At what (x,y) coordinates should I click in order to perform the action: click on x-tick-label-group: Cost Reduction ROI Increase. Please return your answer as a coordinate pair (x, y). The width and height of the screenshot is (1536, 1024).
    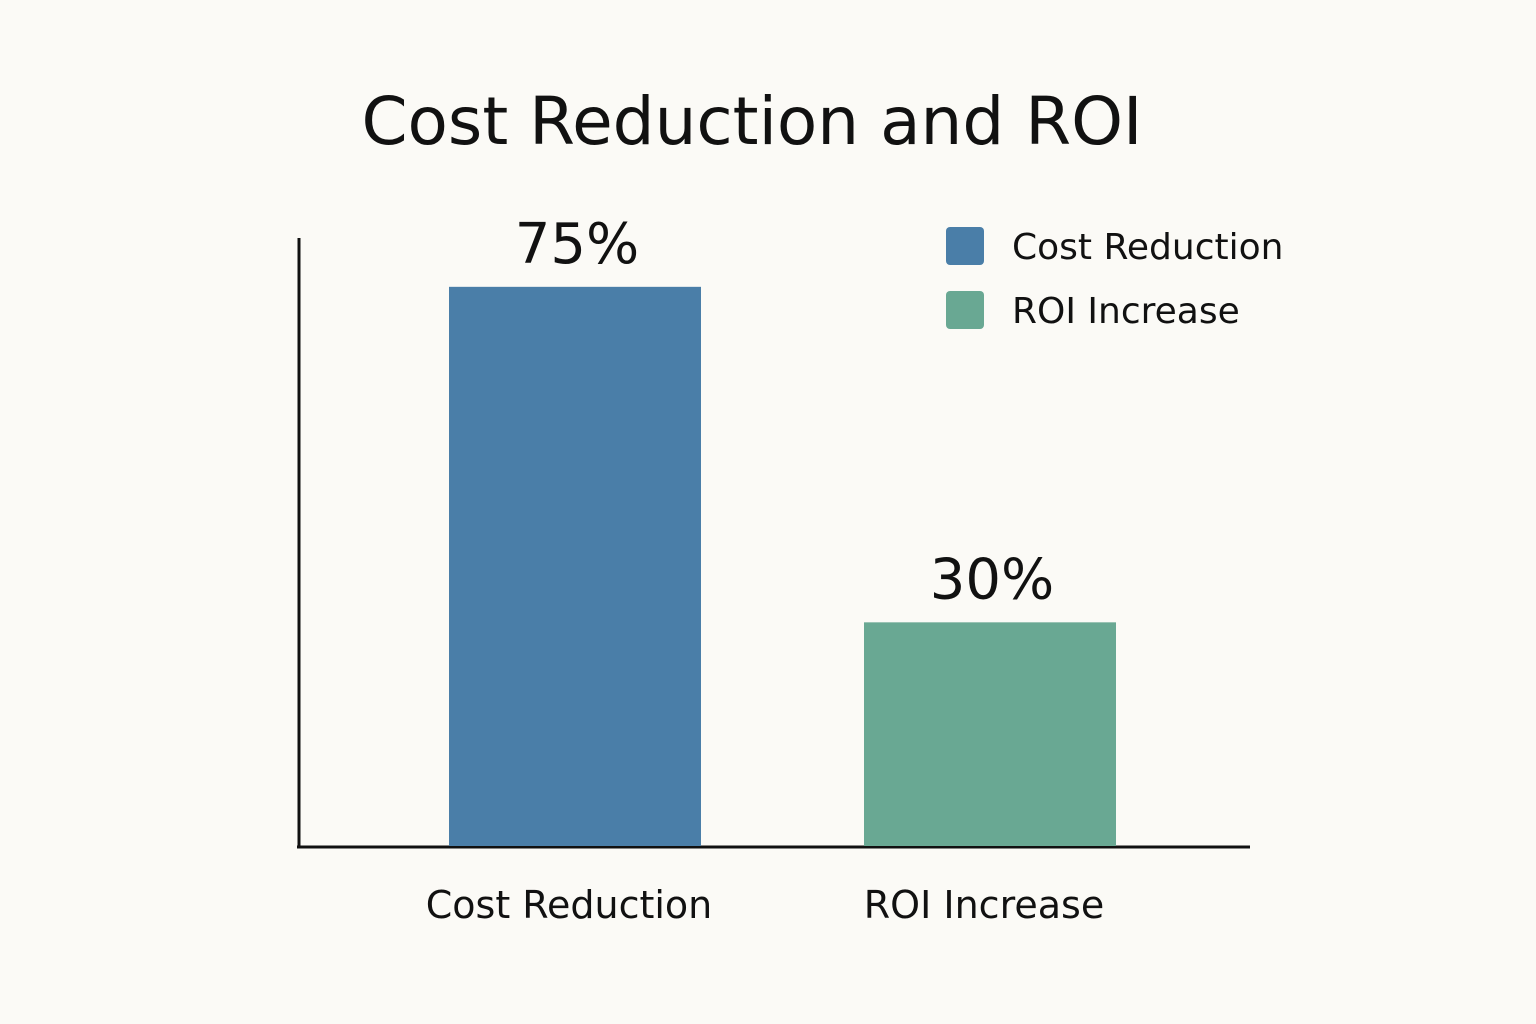
    Looking at the image, I should click on (765, 905).